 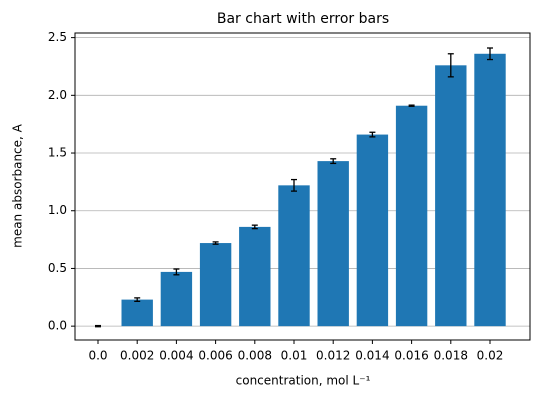 I want to click on y-tick-label: 0.5, so click(x=57, y=268).